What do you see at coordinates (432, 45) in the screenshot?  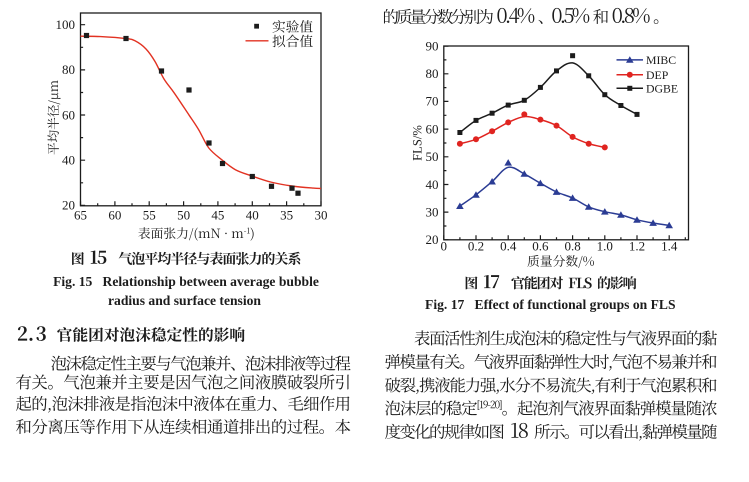 I see `svg-text: 90` at bounding box center [432, 45].